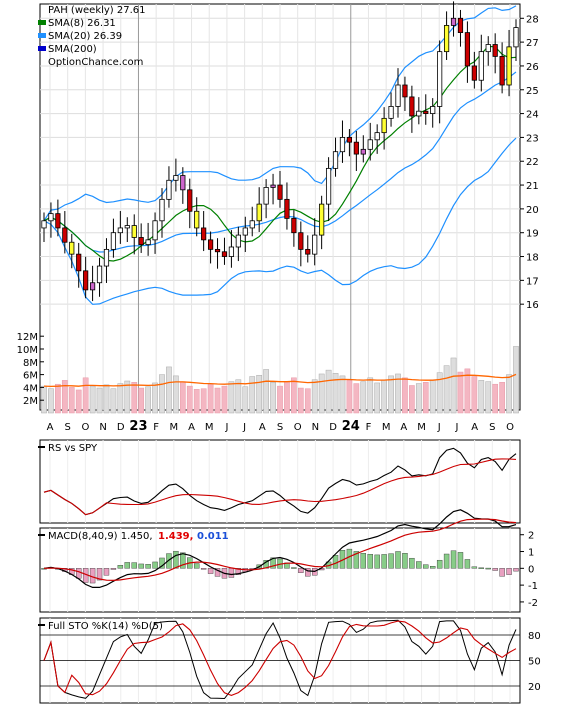 Image resolution: width=566 pixels, height=706 pixels. What do you see at coordinates (121, 427) in the screenshot?
I see `x-tick-label: D` at bounding box center [121, 427].